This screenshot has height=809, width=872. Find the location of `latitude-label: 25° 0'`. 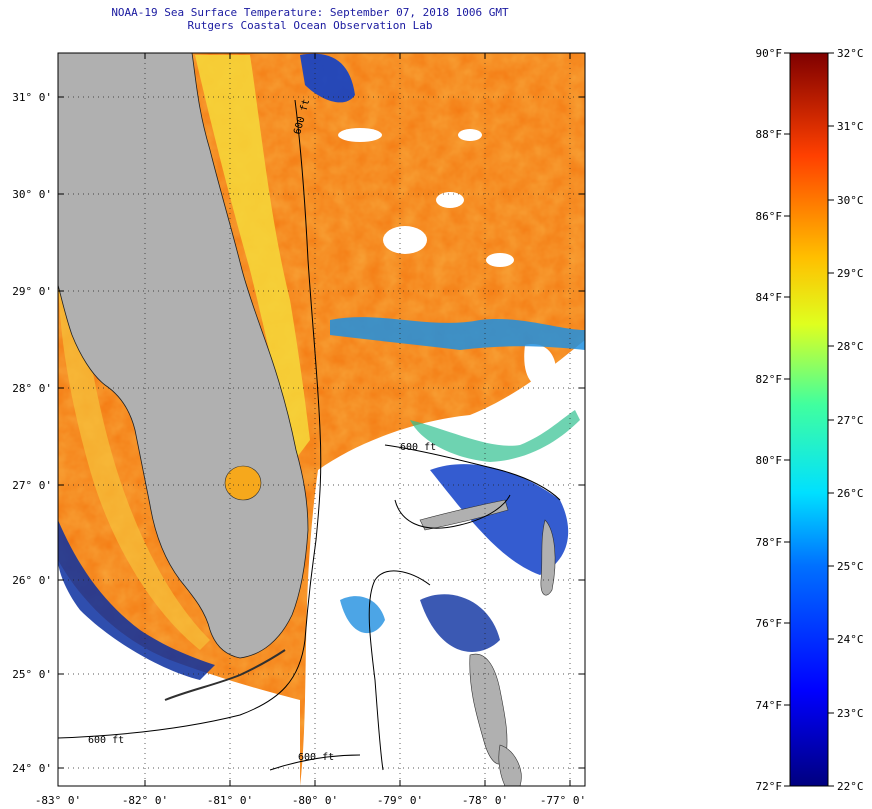

latitude-label: 25° 0' is located at coordinates (32, 674).